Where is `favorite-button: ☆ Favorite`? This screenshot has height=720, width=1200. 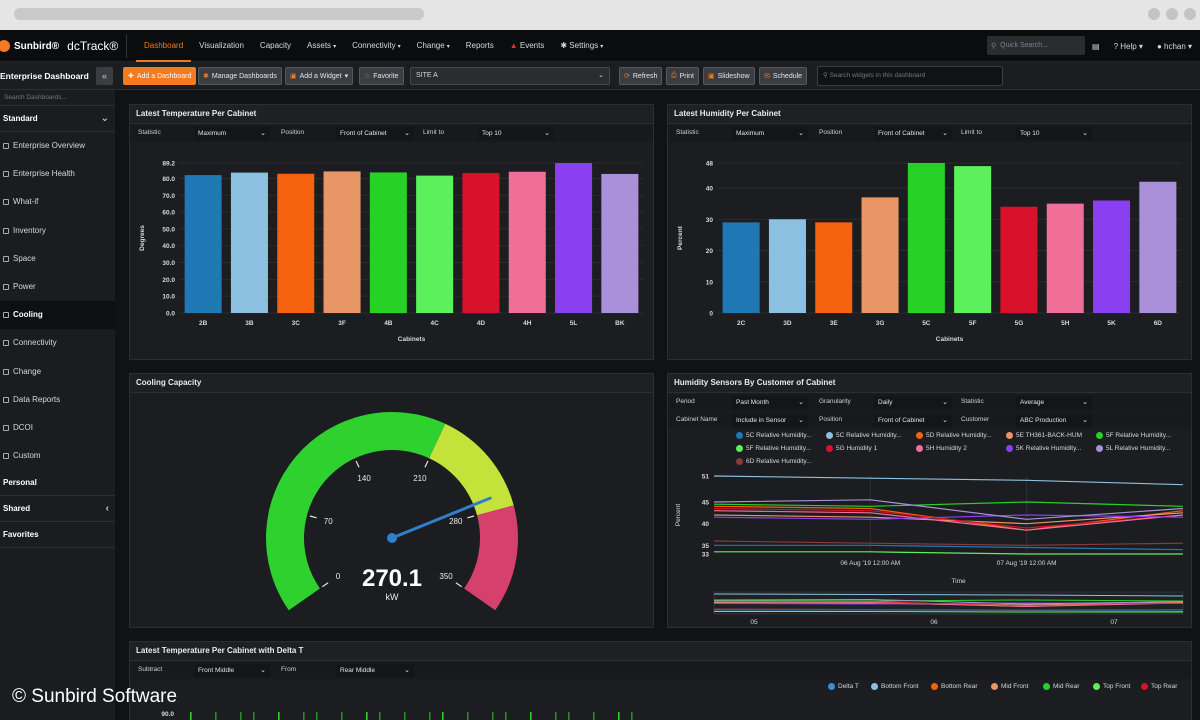
favorite-button: ☆ Favorite is located at coordinates (381, 76).